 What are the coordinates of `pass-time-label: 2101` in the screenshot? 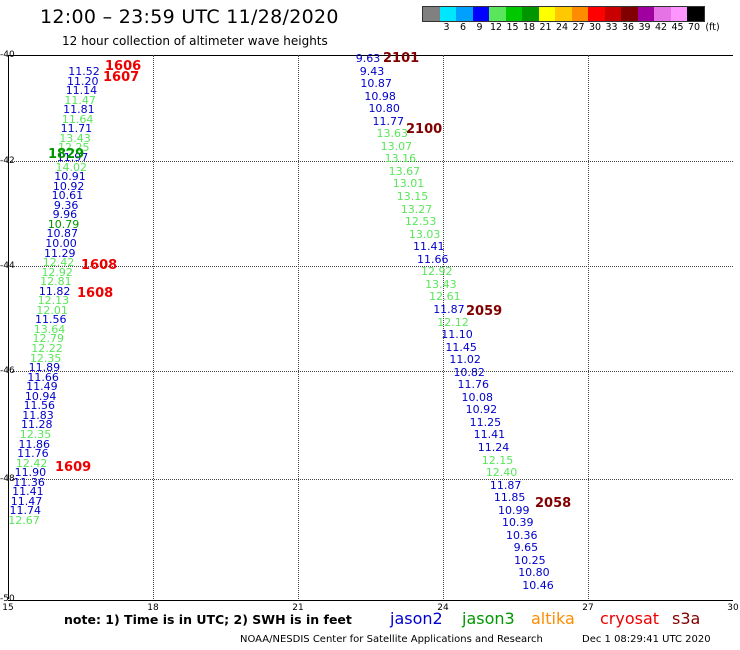 It's located at (401, 58).